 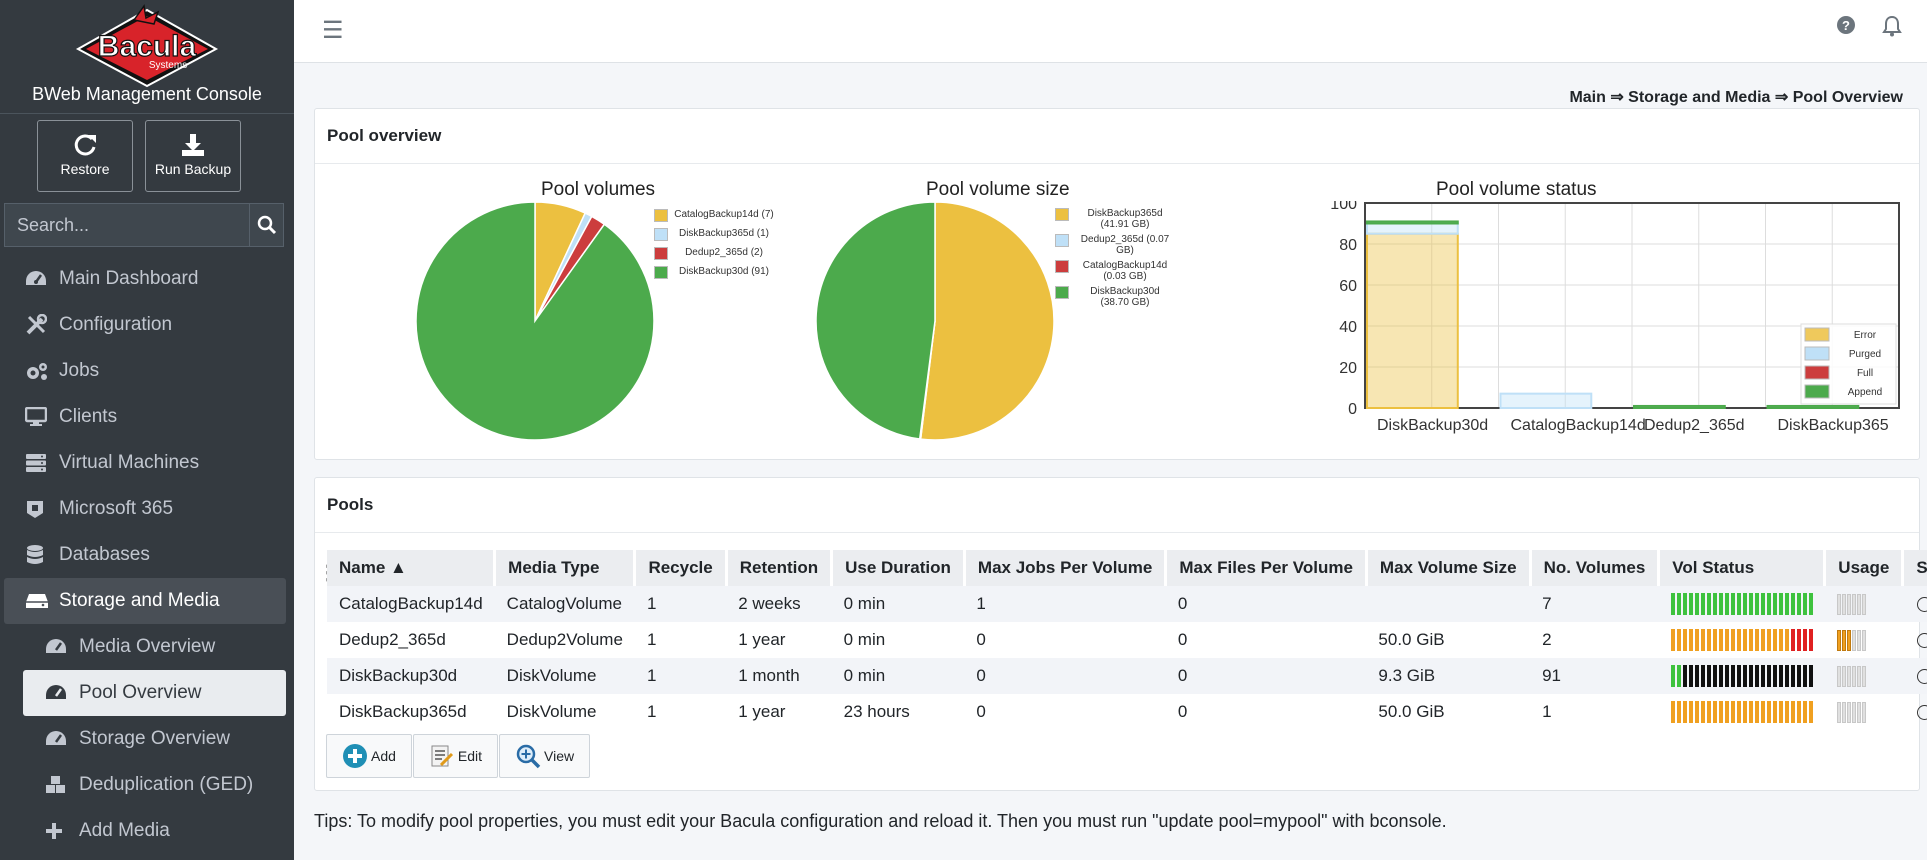 What do you see at coordinates (1115, 271) in the screenshot?
I see `legend-item: CatalogBackup14d (0.03 GB)` at bounding box center [1115, 271].